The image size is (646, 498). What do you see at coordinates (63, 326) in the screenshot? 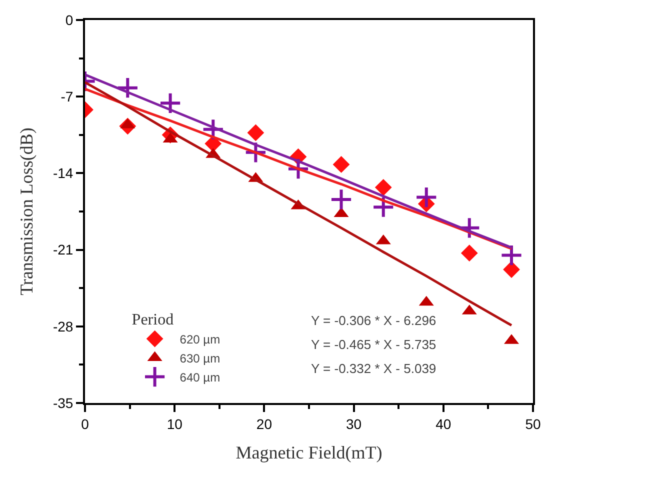
I see `y-tick-label: -28` at bounding box center [63, 326].